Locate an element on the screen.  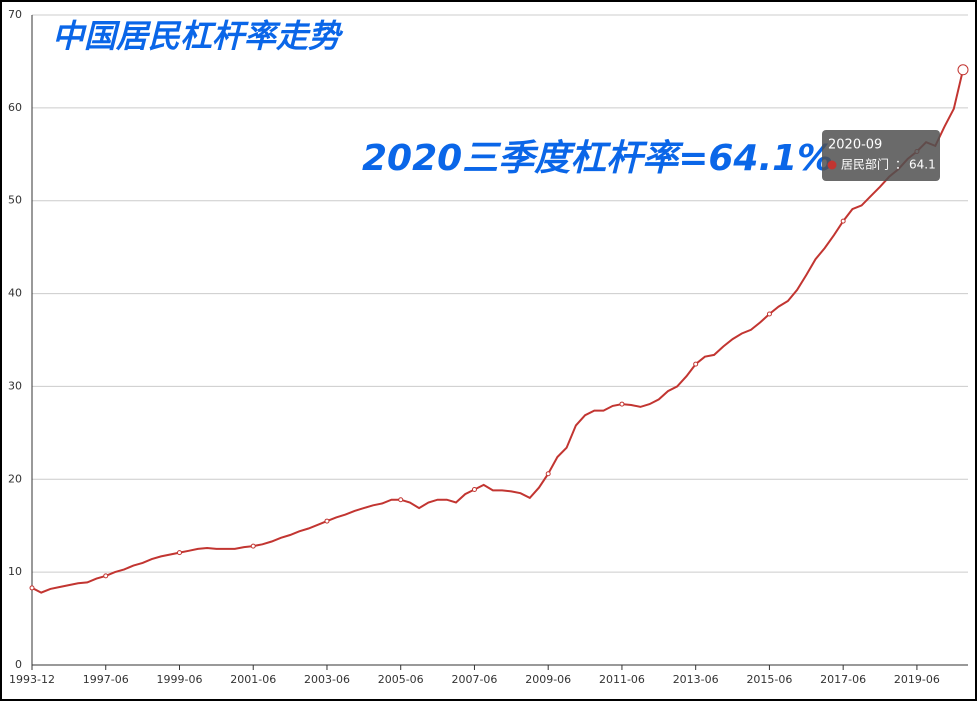
x-tick-label: 2019-06 is located at coordinates (917, 679).